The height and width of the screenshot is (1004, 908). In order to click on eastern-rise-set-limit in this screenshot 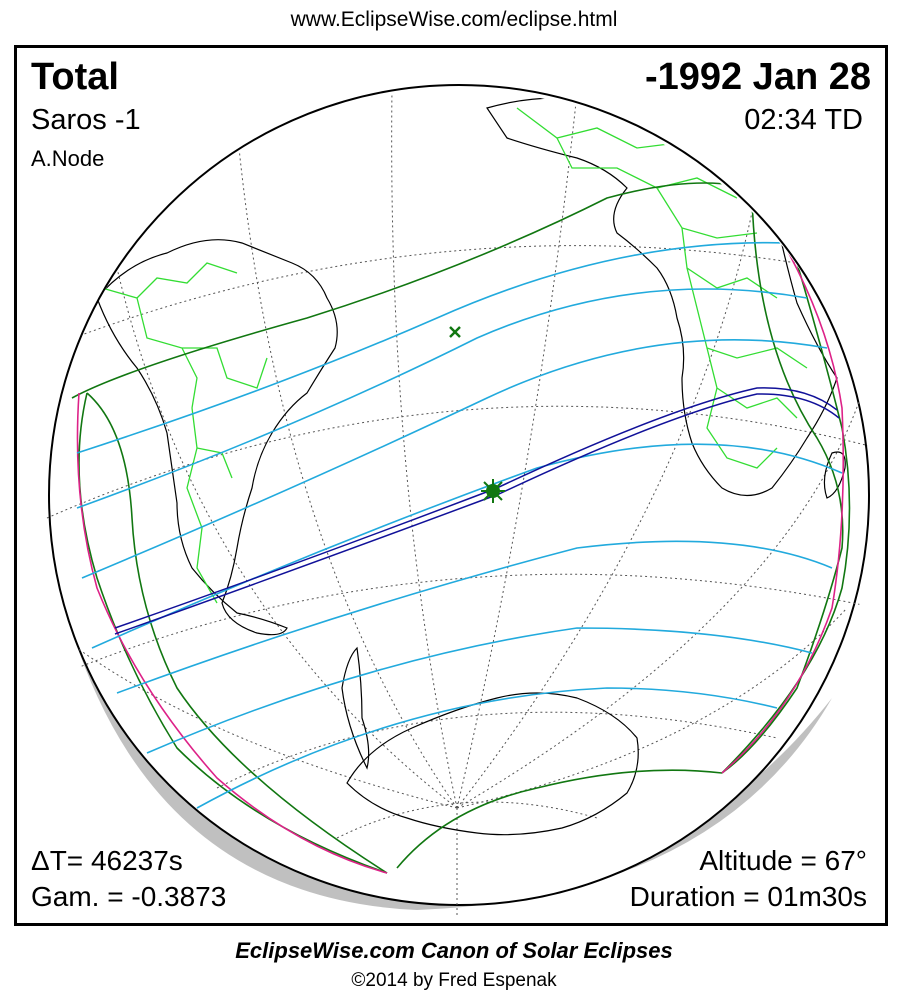, I will do `click(782, 485)`.